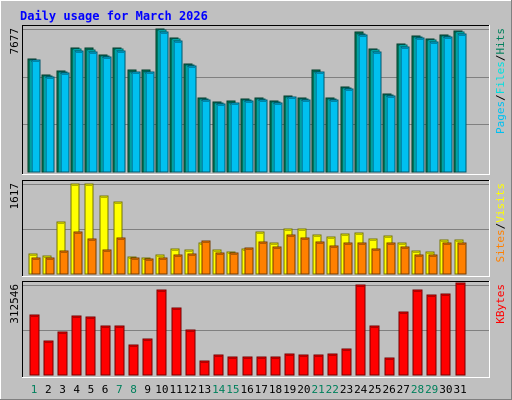 The width and height of the screenshot is (512, 400). What do you see at coordinates (417, 389) in the screenshot?
I see `day-label-28: 28` at bounding box center [417, 389].